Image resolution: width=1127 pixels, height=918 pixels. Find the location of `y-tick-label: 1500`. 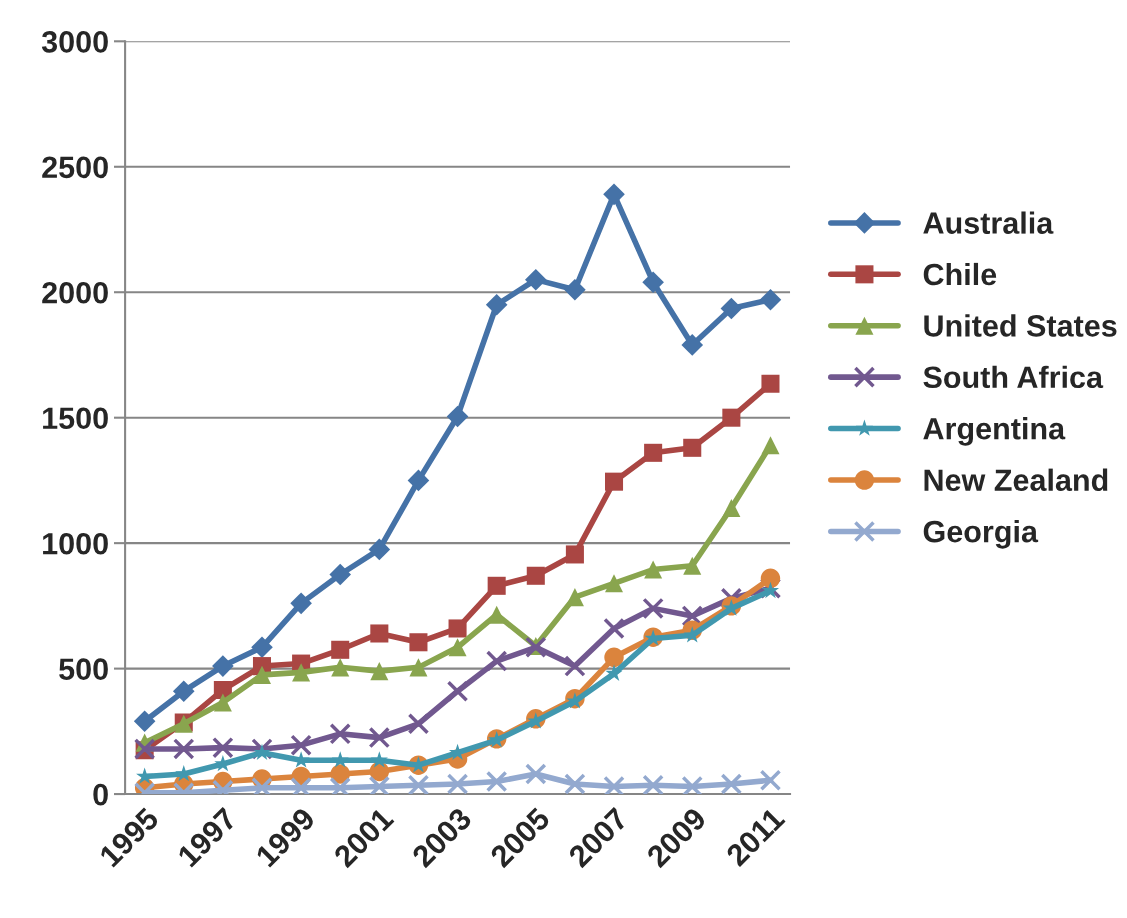

y-tick-label: 1500 is located at coordinates (75, 418).